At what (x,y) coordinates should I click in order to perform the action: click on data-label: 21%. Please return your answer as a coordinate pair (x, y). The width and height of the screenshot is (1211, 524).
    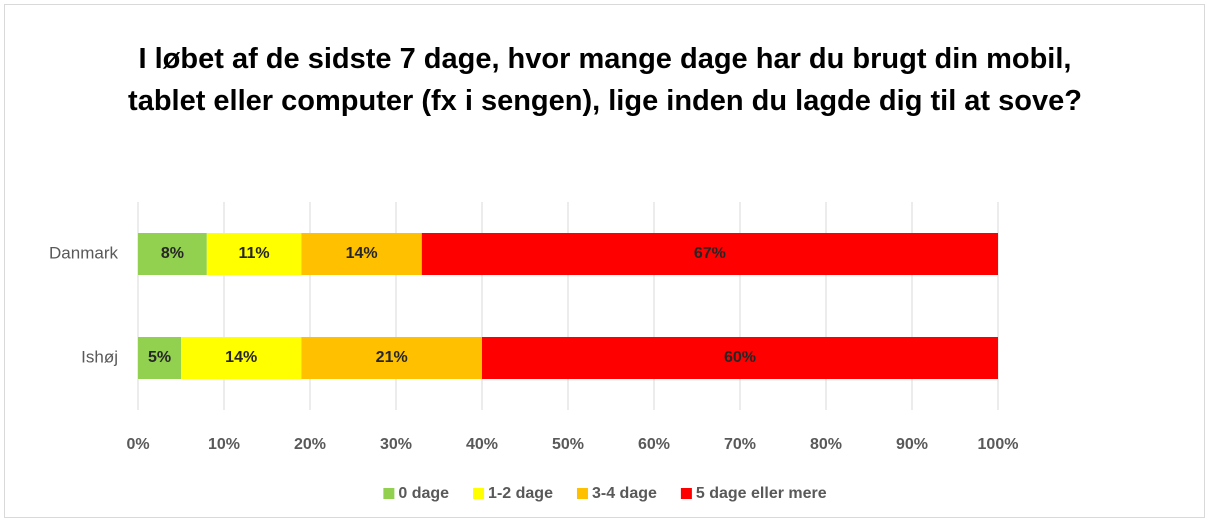
    Looking at the image, I should click on (392, 357).